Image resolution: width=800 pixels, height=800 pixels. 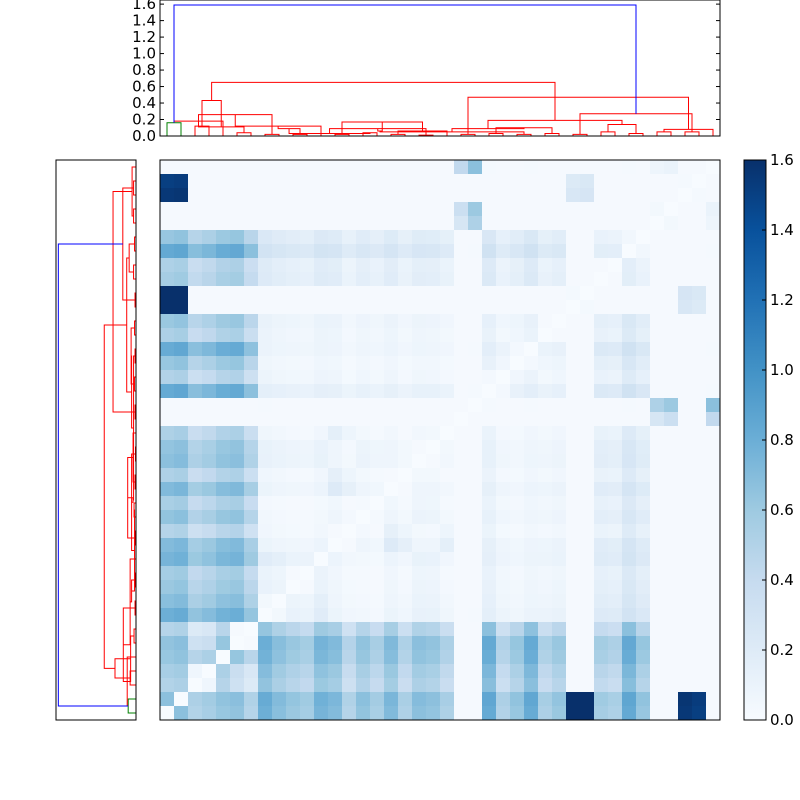 What do you see at coordinates (524, 134) in the screenshot?
I see `top-dendrogram-link` at bounding box center [524, 134].